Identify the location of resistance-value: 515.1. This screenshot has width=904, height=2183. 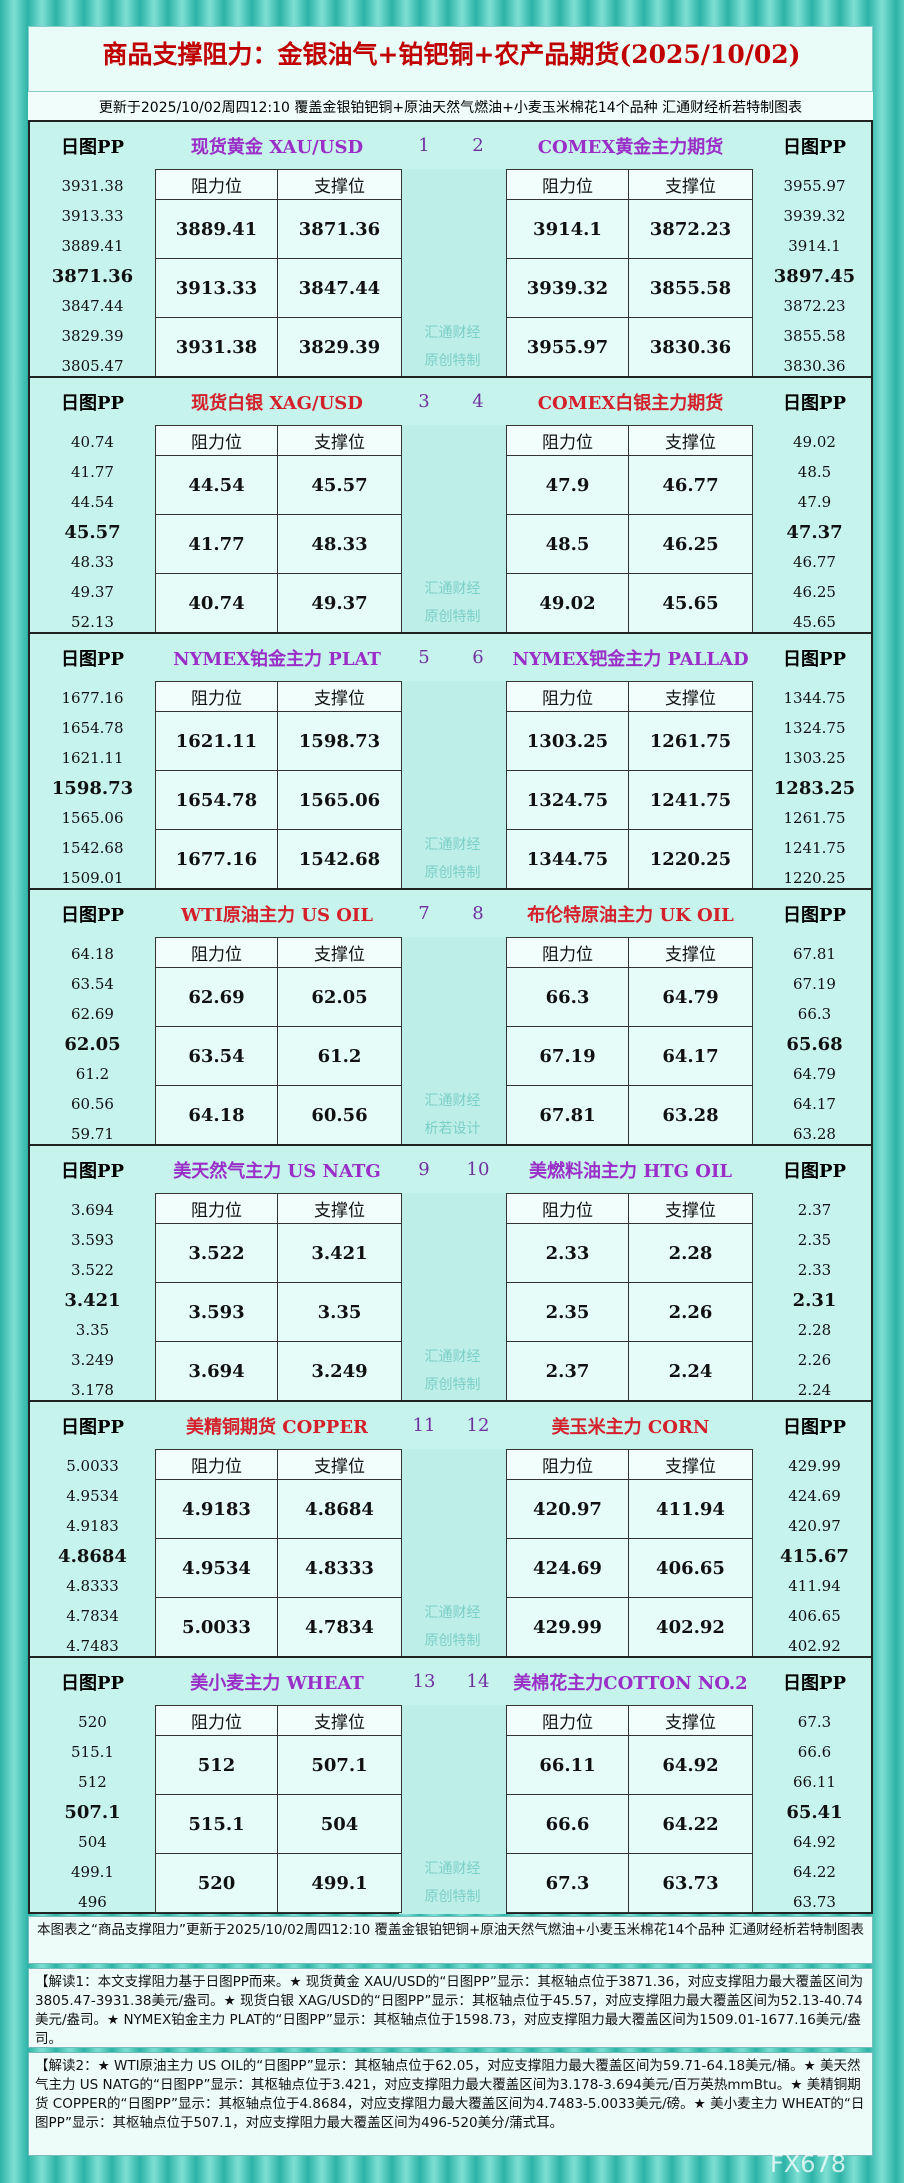
(216, 1824).